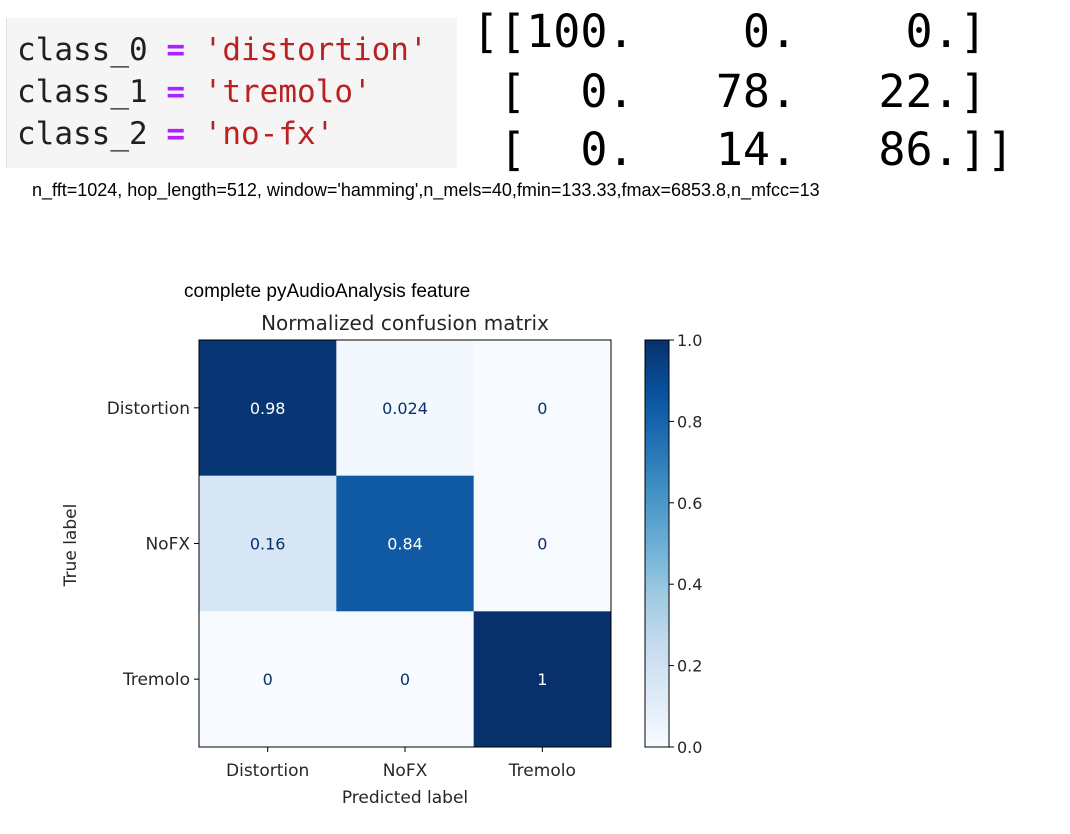 This screenshot has height=834, width=1070. What do you see at coordinates (315, 50) in the screenshot?
I see `code-string: 'distortion'` at bounding box center [315, 50].